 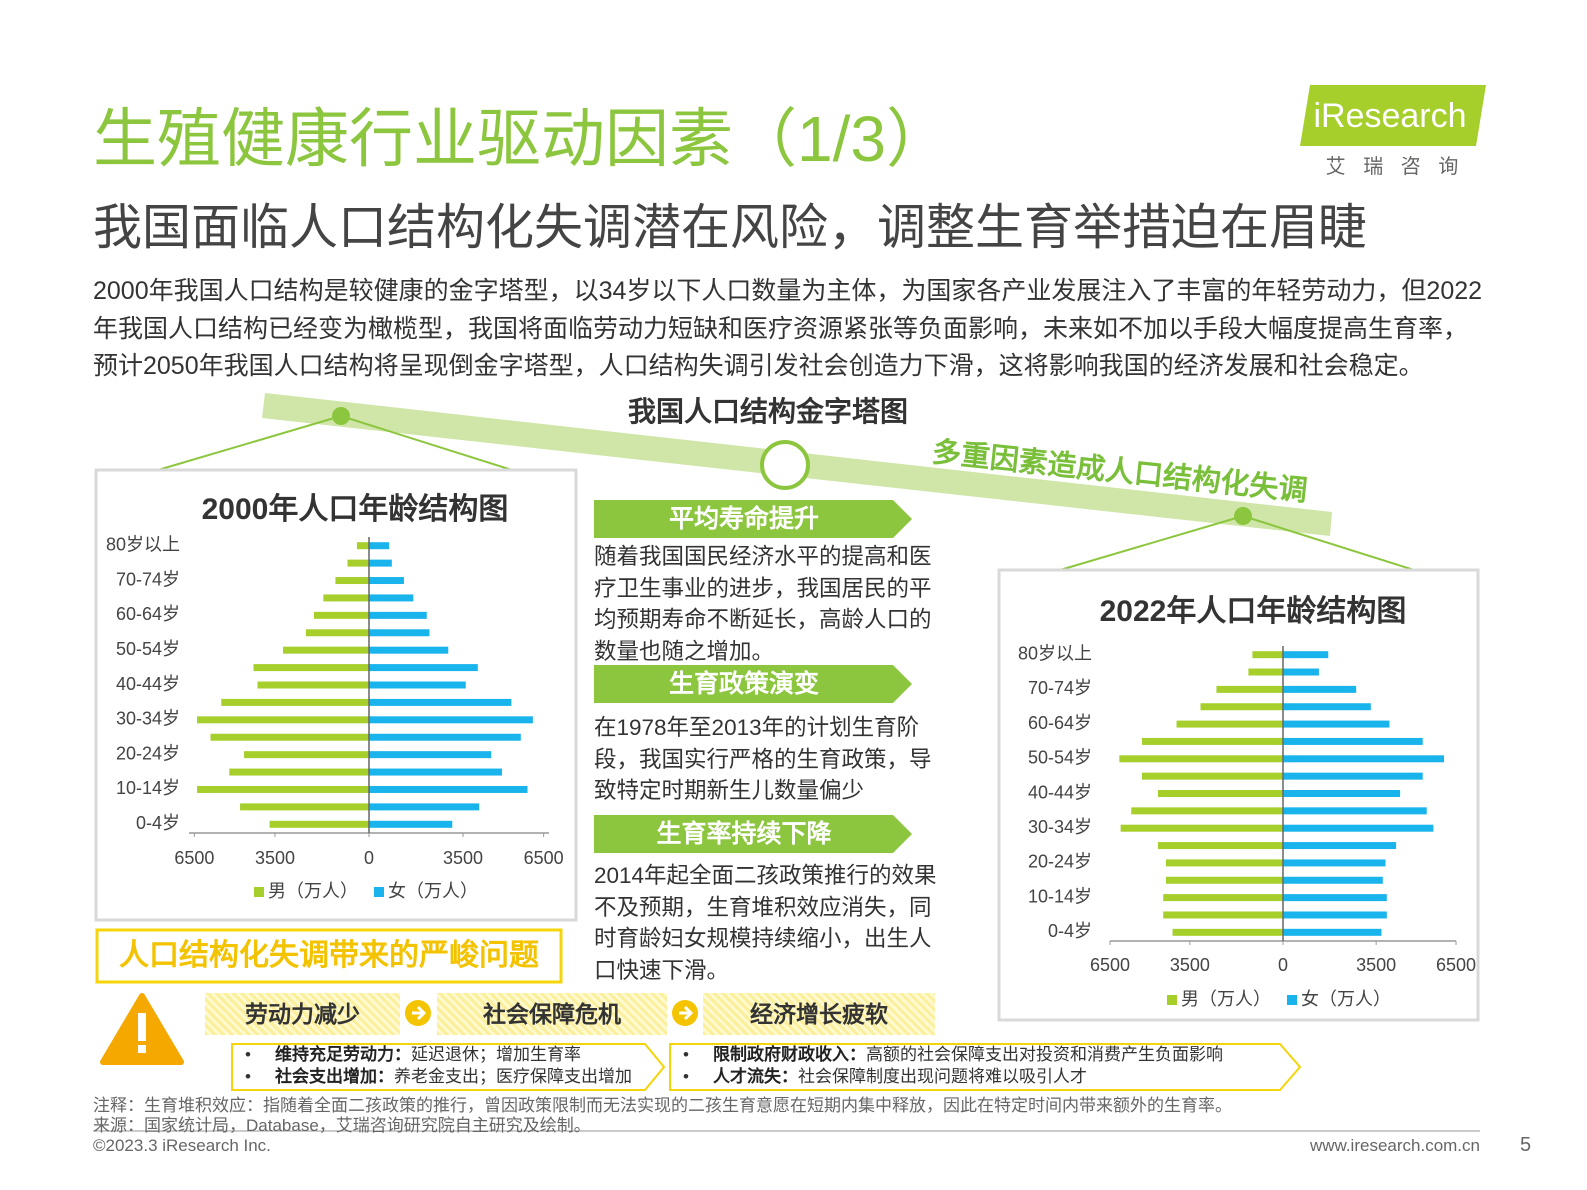 I want to click on factor-title: 生育政策演变, so click(x=743, y=684).